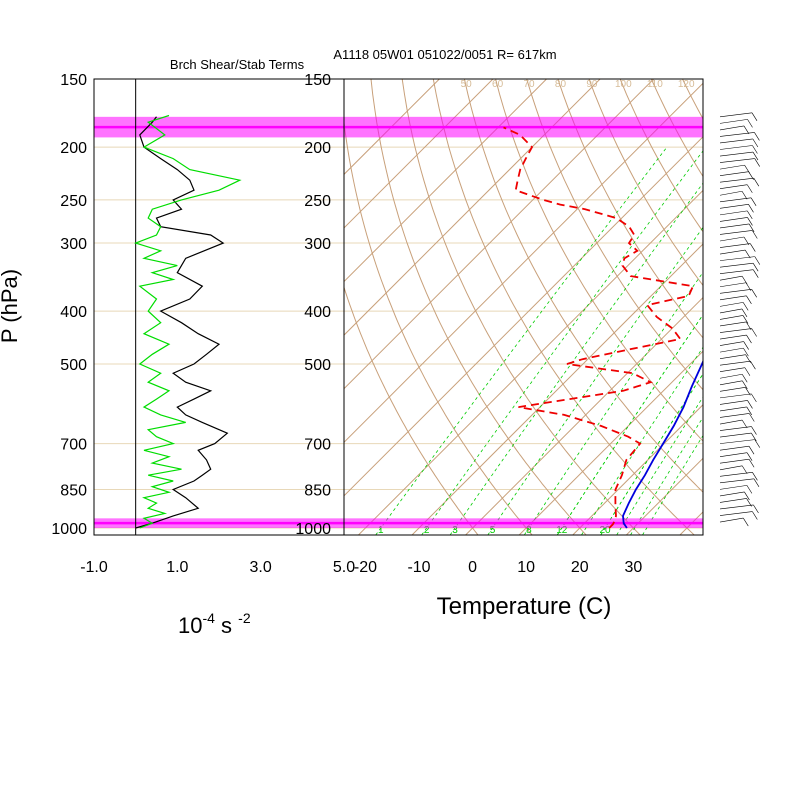 This screenshot has height=800, width=800. What do you see at coordinates (740, 319) in the screenshot?
I see `wind-barbs` at bounding box center [740, 319].